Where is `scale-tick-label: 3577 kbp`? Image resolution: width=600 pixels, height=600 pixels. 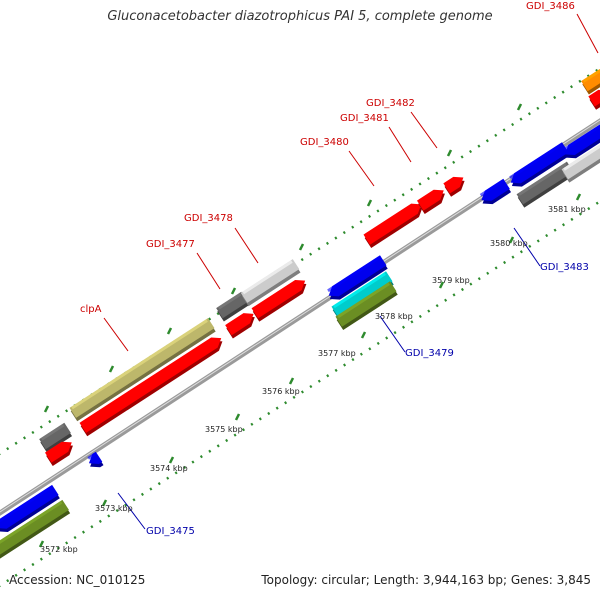
scale-tick-label: 3577 kbp is located at coordinates (337, 353).